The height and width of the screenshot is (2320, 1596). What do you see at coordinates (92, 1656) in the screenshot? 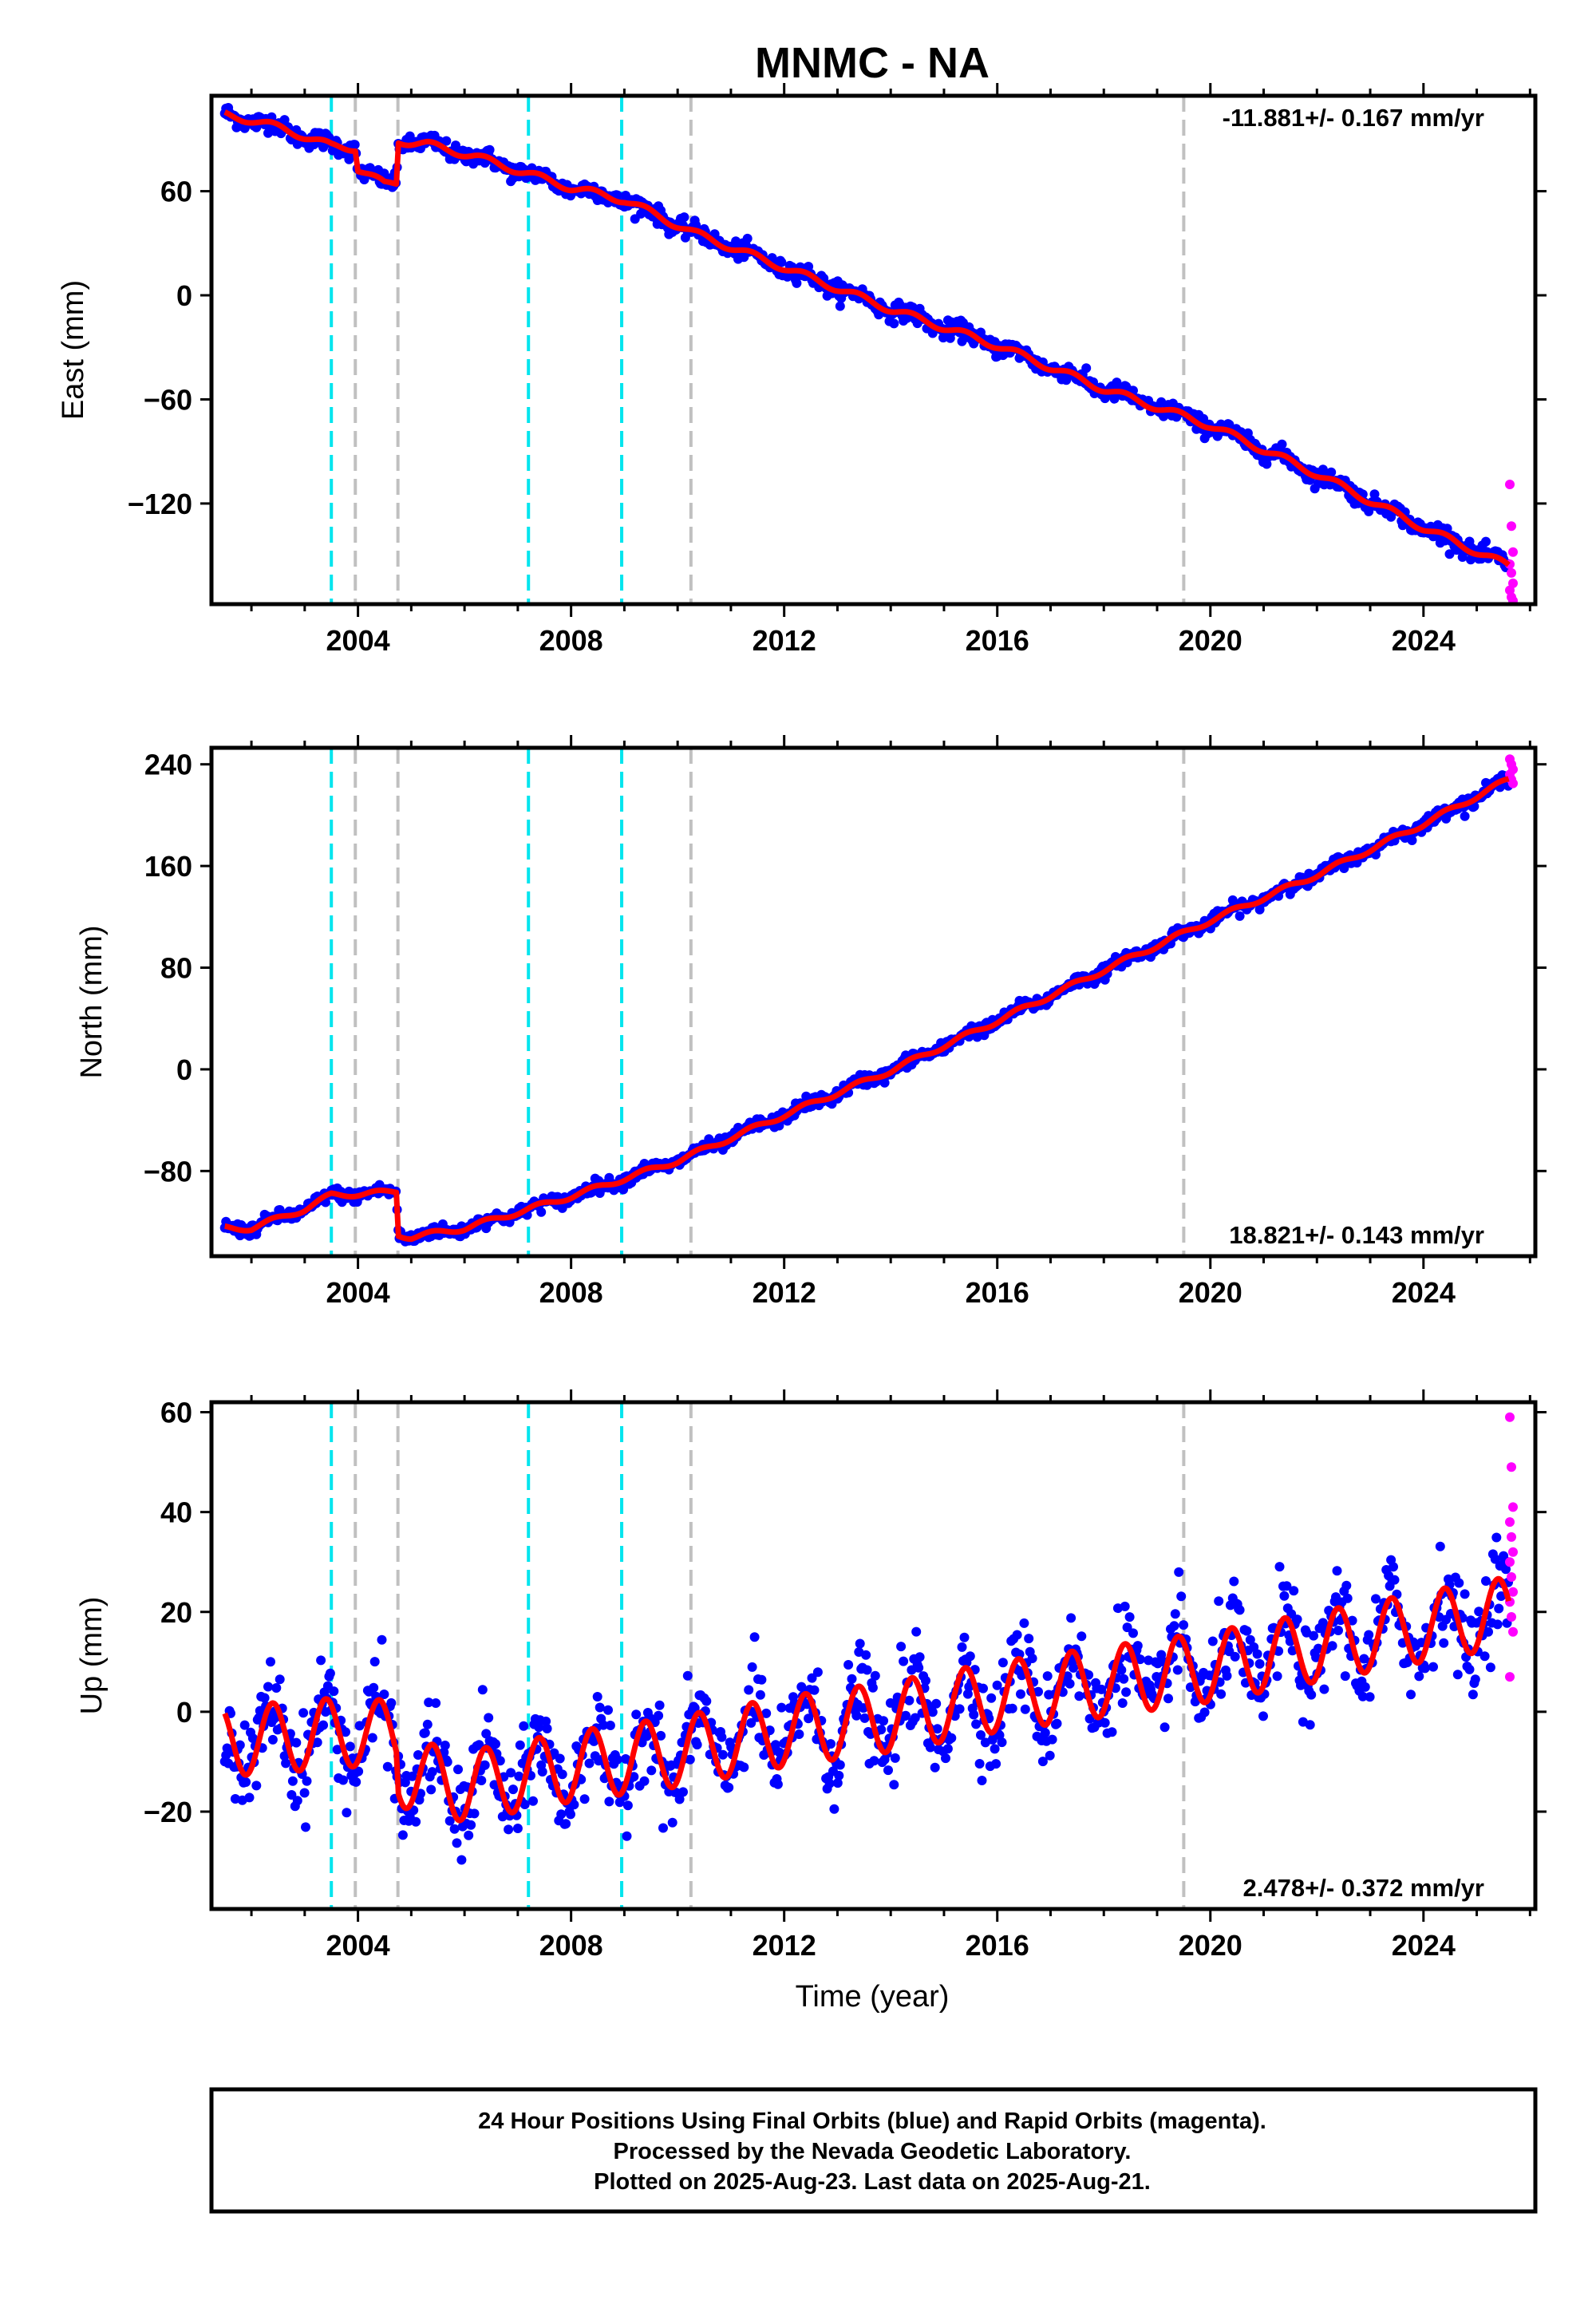
I see `y-axis-label: Up (mm)` at bounding box center [92, 1656].